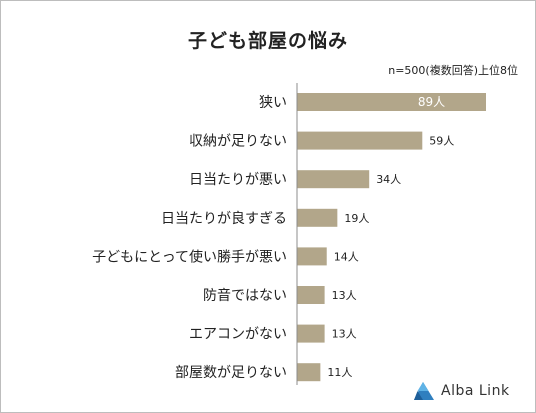 This screenshot has width=536, height=413. I want to click on category-label-7: 部屋数が足りない, so click(231, 373).